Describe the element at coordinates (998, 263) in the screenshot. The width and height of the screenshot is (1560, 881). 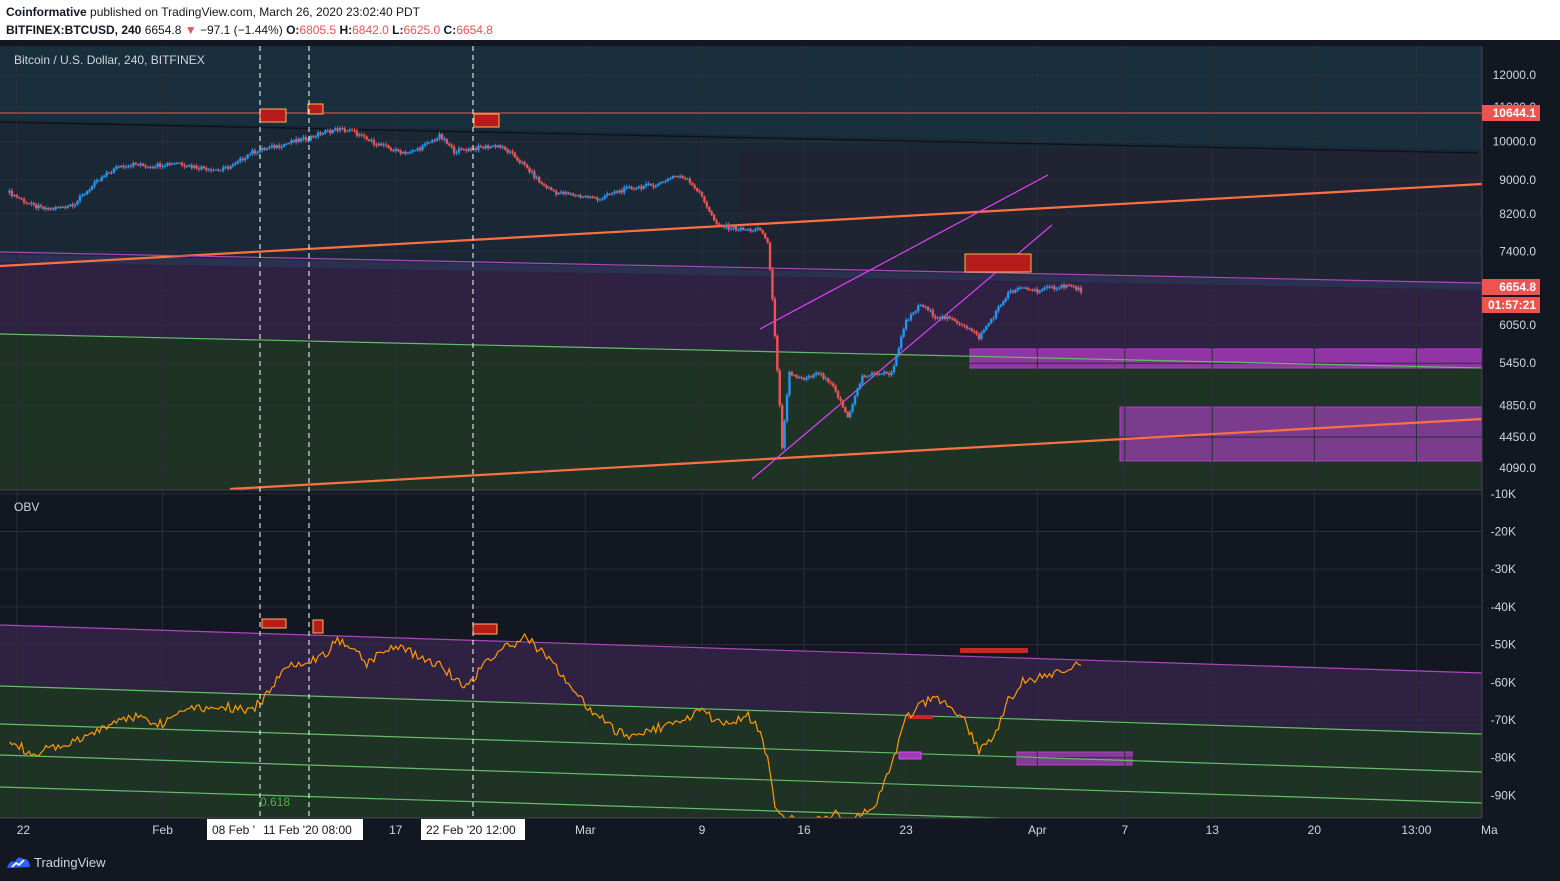
I see `target-box` at that location.